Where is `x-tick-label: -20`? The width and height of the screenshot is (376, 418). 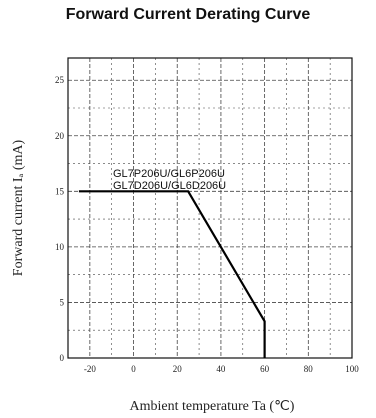
x-tick-label: -20 is located at coordinates (90, 369).